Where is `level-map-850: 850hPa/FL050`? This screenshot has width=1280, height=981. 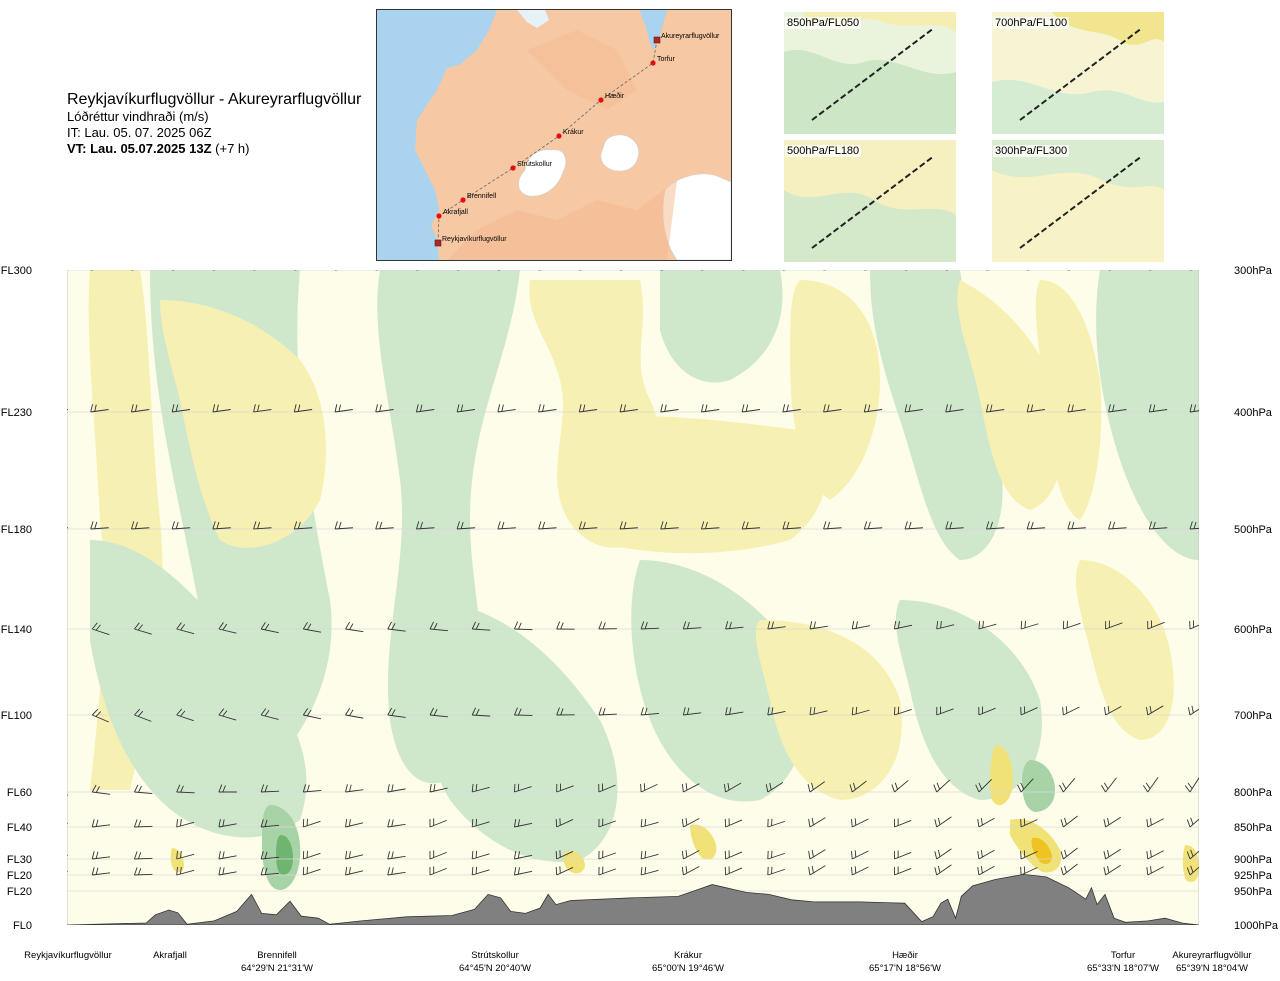 level-map-850: 850hPa/FL050 is located at coordinates (870, 73).